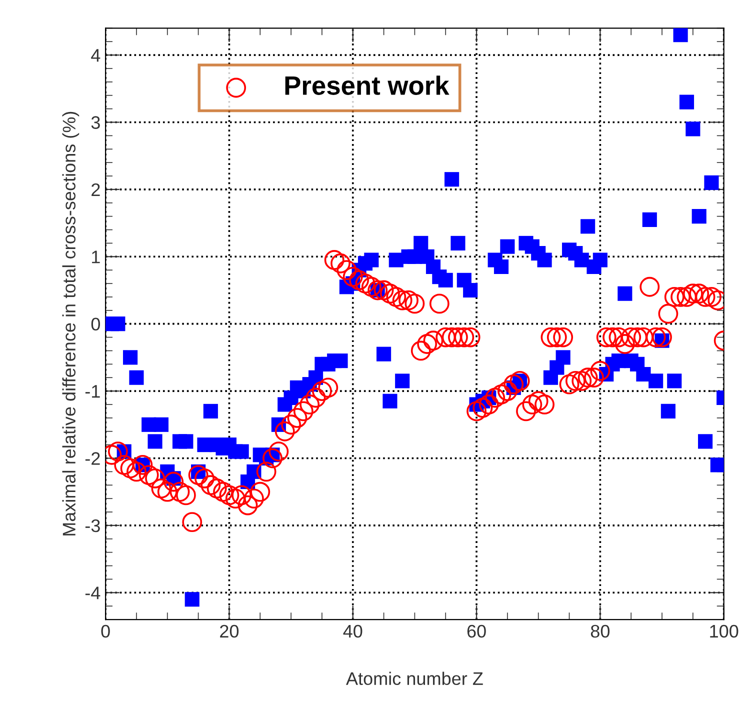 This screenshot has width=754, height=704. I want to click on y-tick-label: -2, so click(92, 458).